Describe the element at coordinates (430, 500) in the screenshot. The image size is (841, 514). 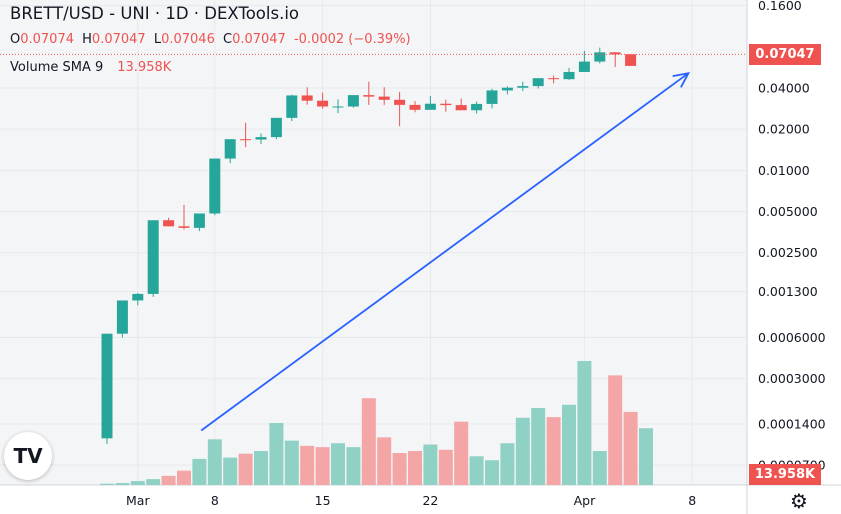
I see `x-tick-label: 22` at that location.